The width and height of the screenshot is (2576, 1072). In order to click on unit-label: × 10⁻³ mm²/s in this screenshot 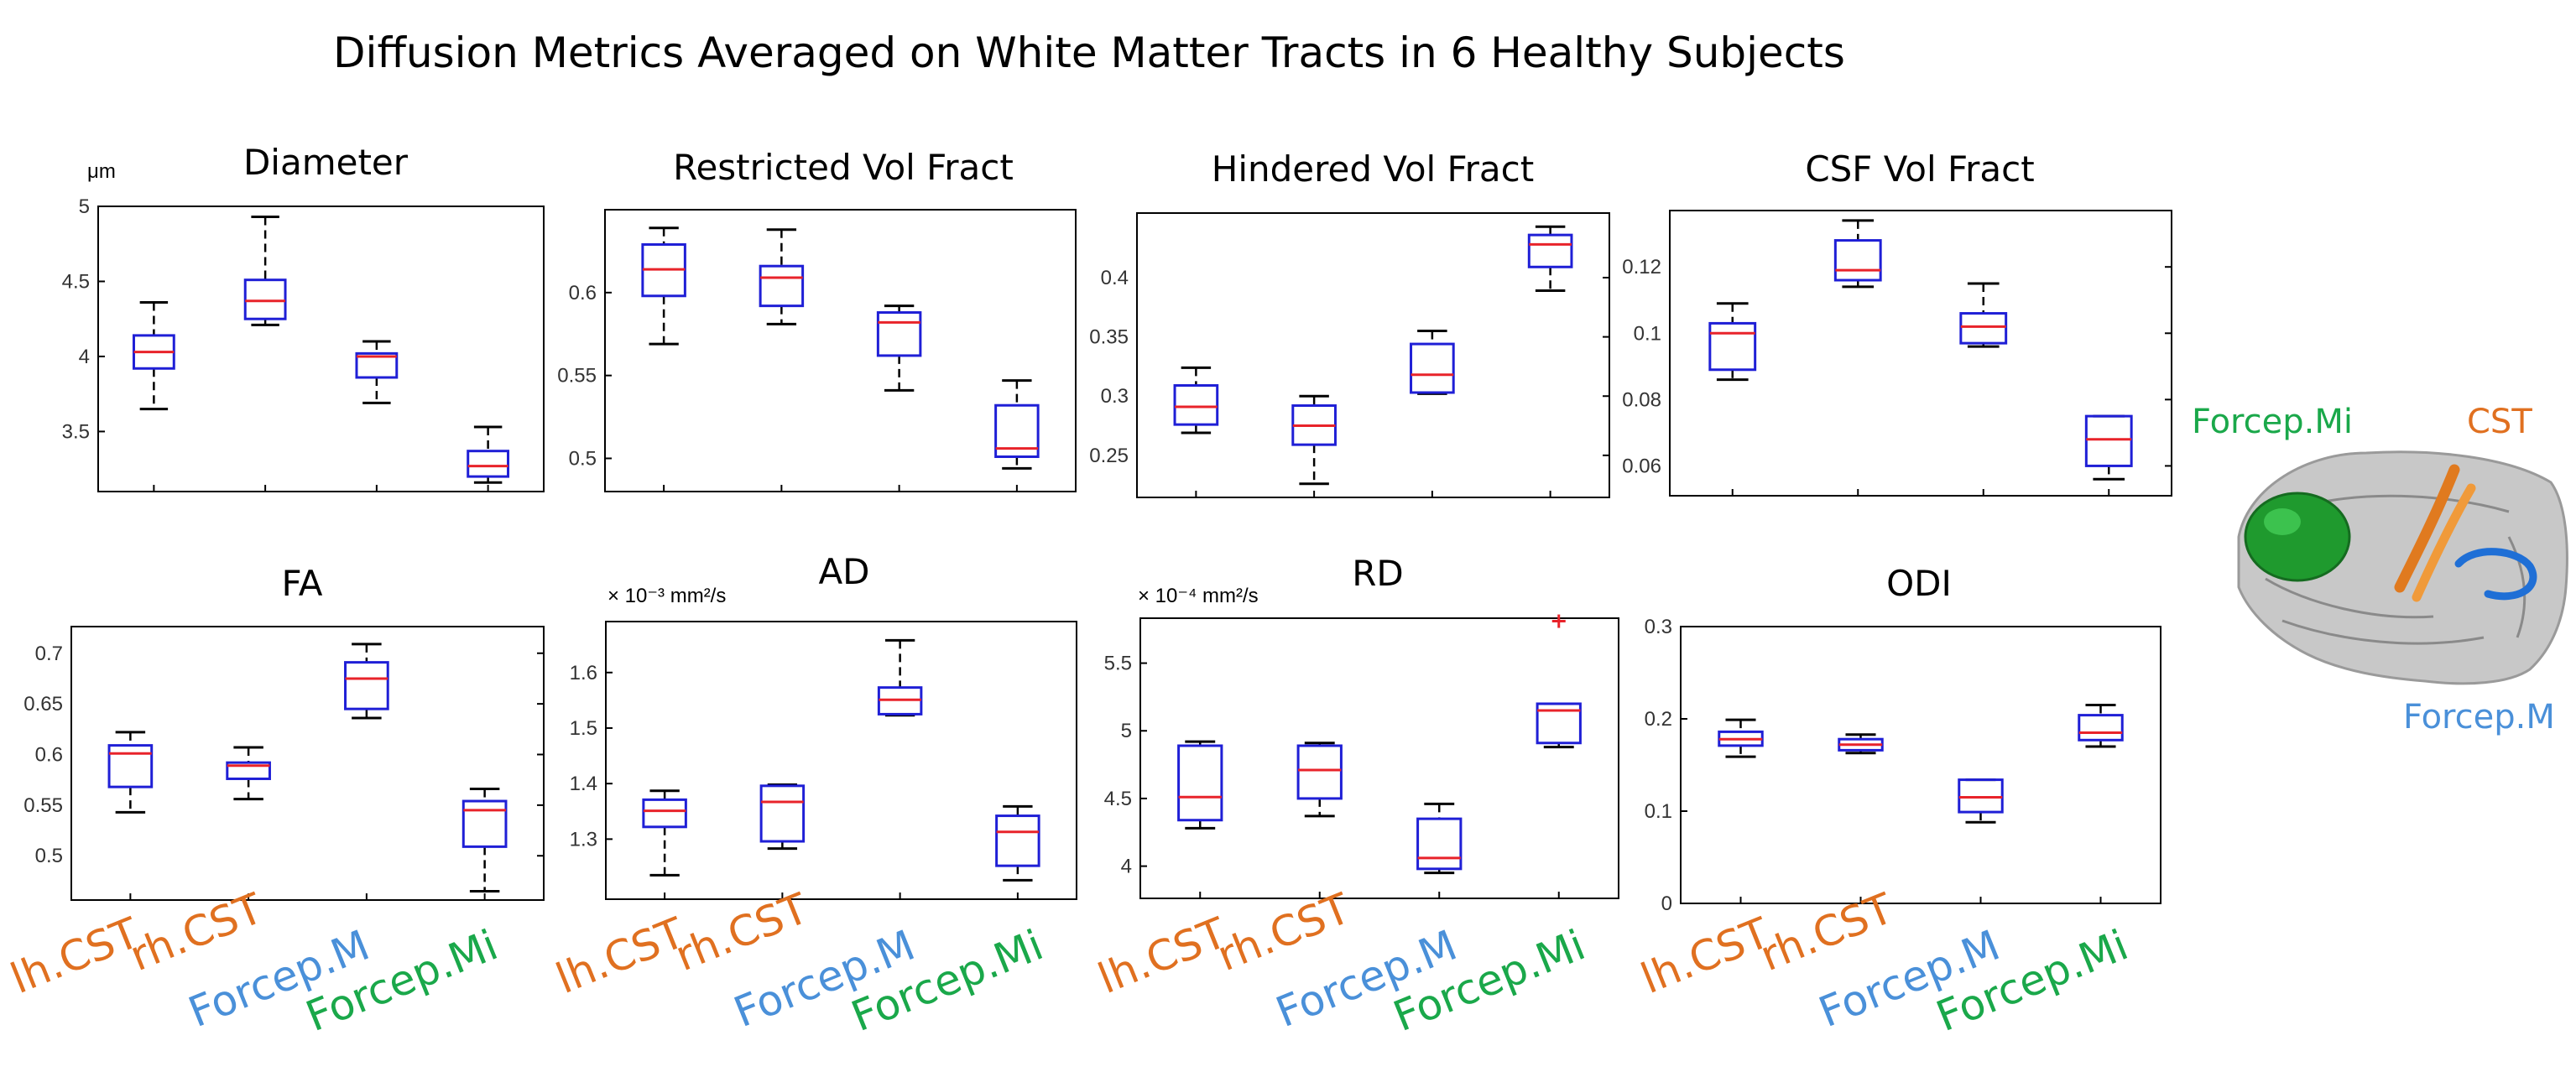, I will do `click(666, 596)`.